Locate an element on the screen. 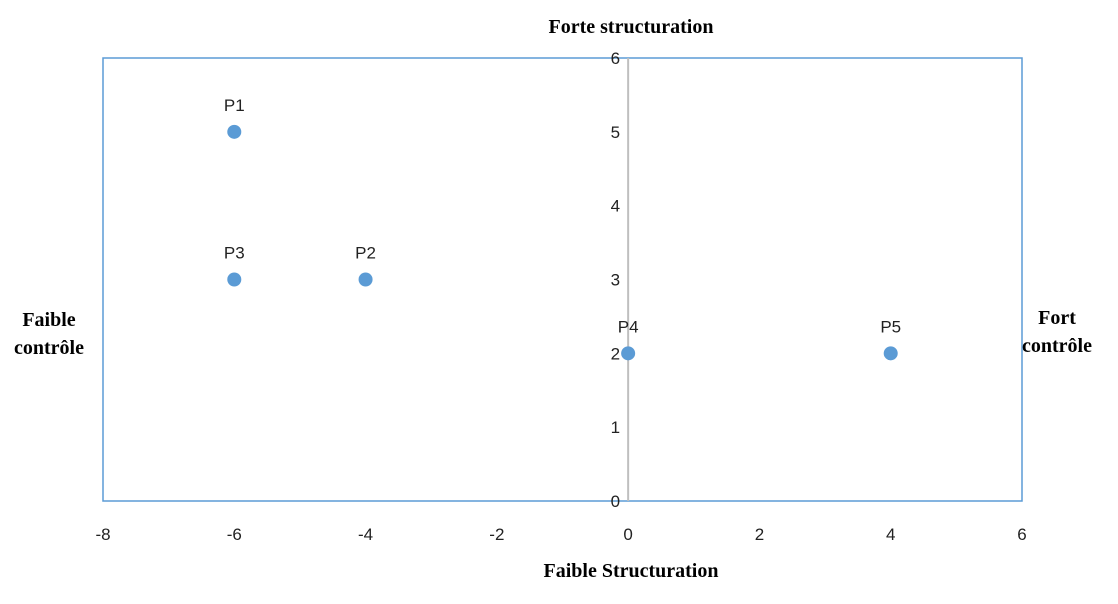 The width and height of the screenshot is (1118, 604). x-tick-label: 4 is located at coordinates (890, 534).